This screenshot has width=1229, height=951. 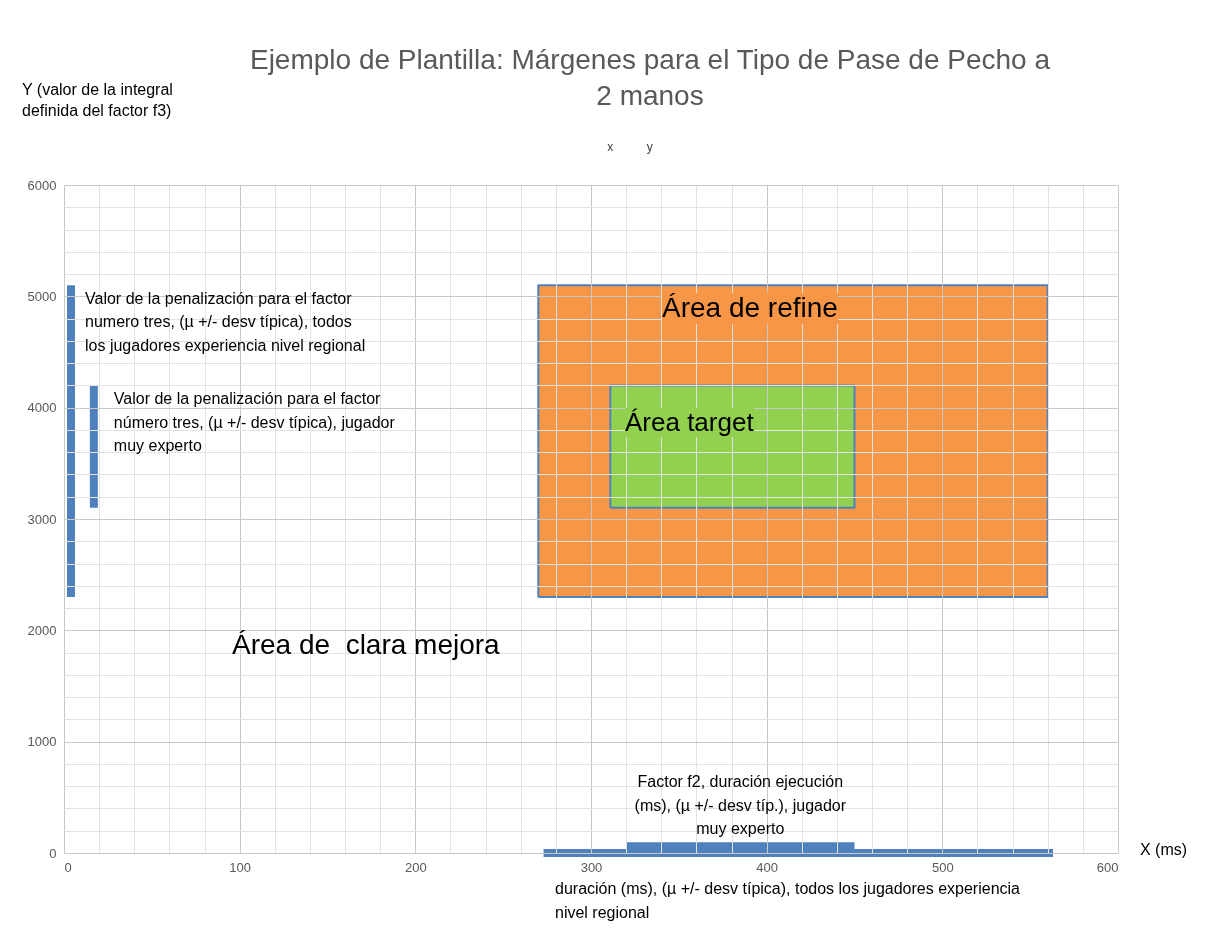 I want to click on chart-subtitle: x y, so click(x=630, y=147).